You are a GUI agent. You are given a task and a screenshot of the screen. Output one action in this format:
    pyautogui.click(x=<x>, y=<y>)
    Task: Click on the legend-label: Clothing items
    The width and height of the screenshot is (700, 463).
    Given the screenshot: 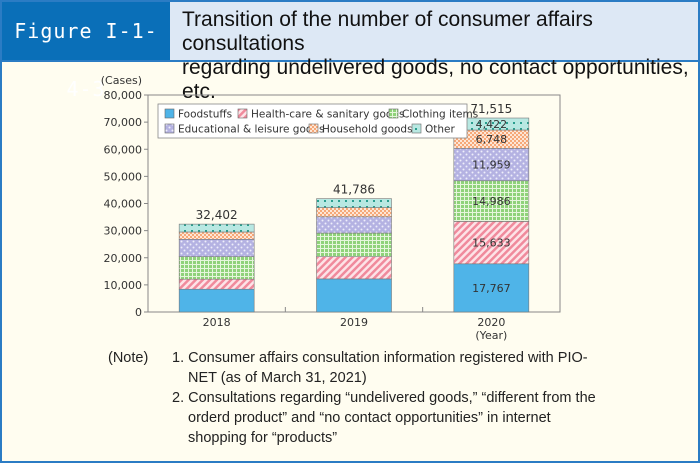 What is the action you would take?
    pyautogui.click(x=440, y=115)
    